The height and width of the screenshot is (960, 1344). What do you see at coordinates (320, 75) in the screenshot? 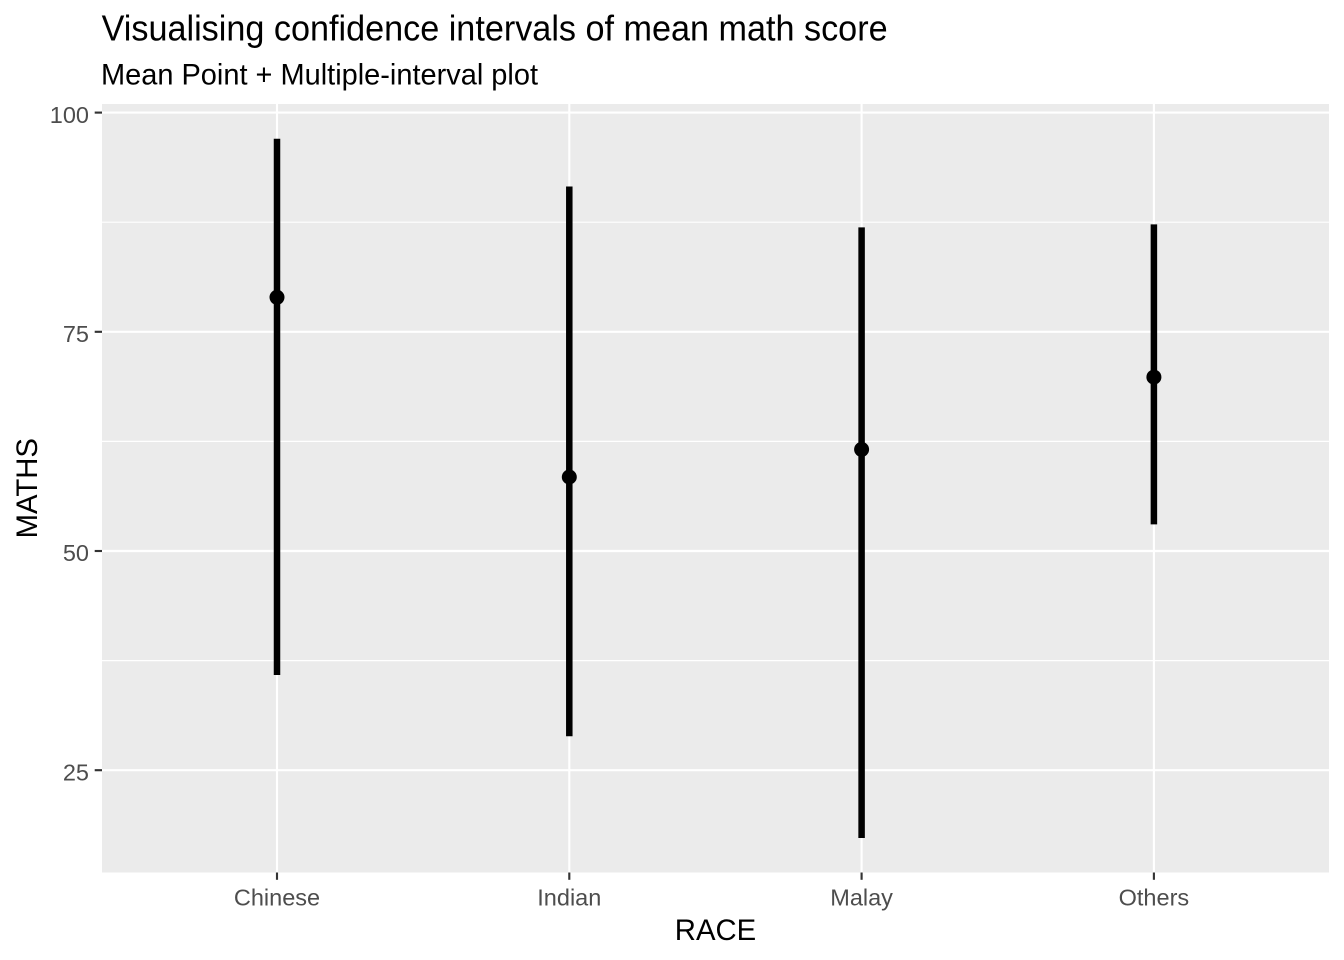
I see `svg-text:Mean Point + Multiple-interval: Mean Point + Multiple-interval plot` at bounding box center [320, 75].